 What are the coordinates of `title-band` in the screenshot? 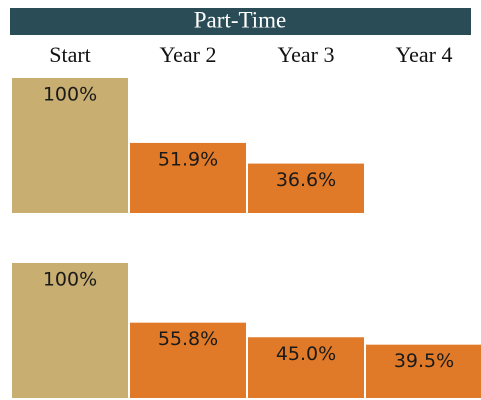 It's located at (240, 21).